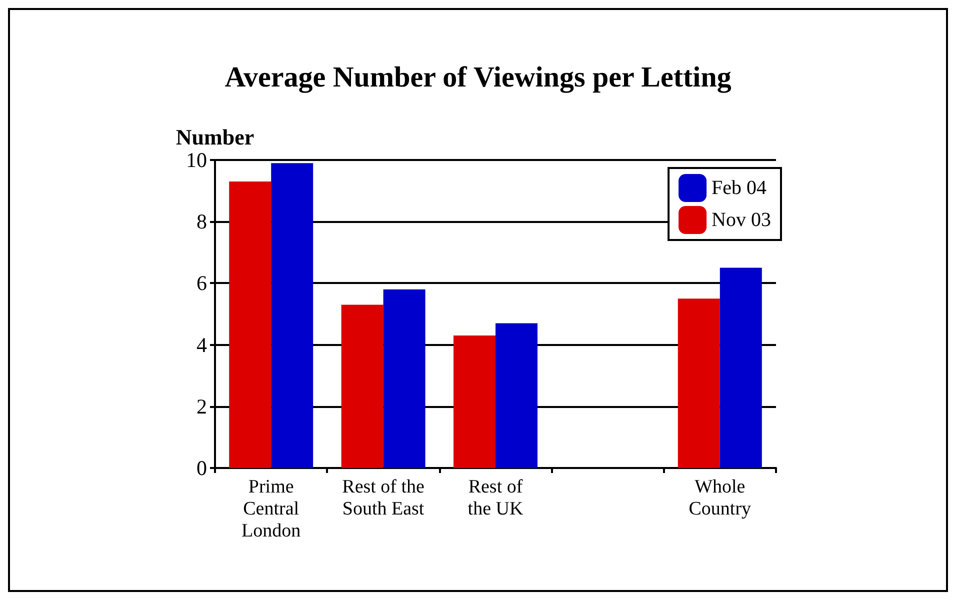  I want to click on y-tick-label: 4, so click(202, 344).